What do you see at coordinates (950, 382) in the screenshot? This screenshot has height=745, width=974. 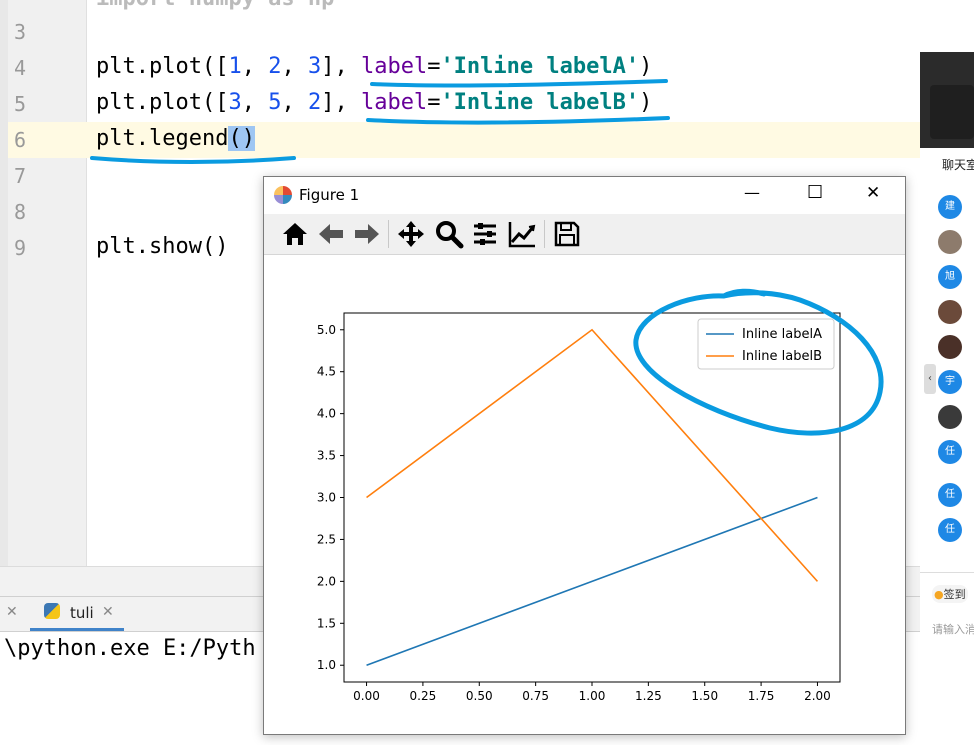 I see `chat-avatar: 宇` at bounding box center [950, 382].